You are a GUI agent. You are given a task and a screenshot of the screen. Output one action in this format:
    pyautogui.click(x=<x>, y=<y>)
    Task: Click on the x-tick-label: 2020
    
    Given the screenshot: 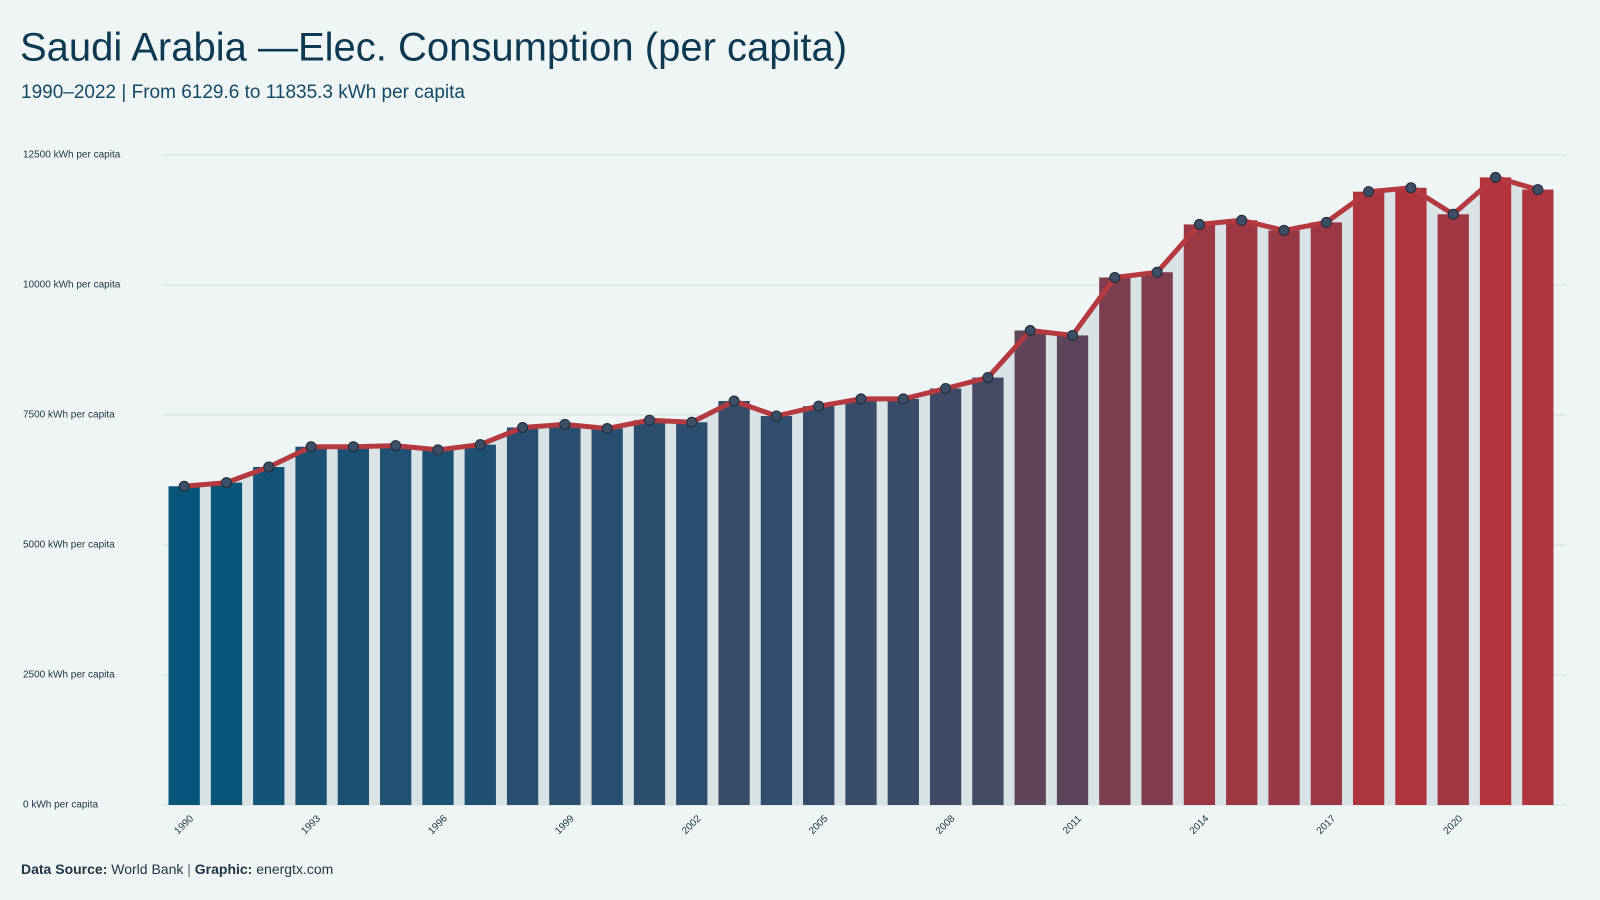 What is the action you would take?
    pyautogui.click(x=1454, y=825)
    